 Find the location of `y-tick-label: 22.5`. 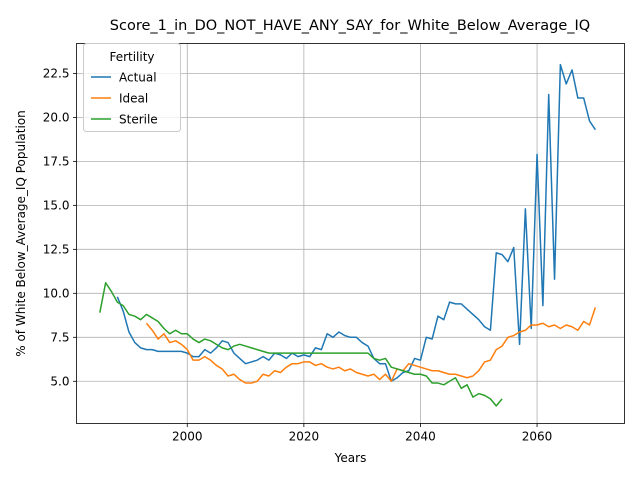

y-tick-label: 22.5 is located at coordinates (56, 74).